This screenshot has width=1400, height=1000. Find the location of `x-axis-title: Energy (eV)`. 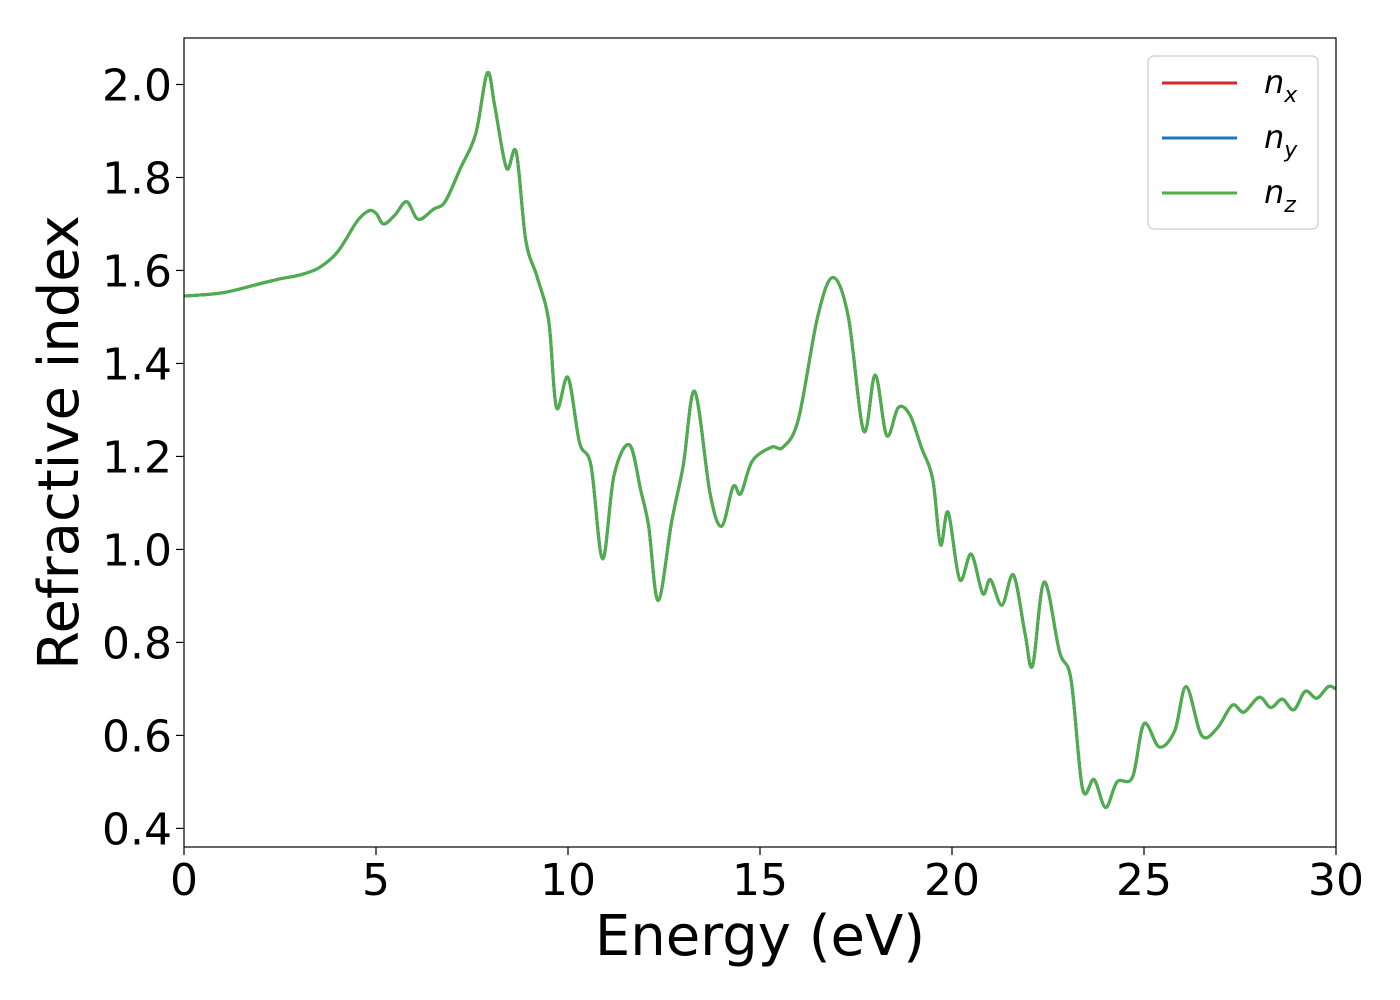

x-axis-title: Energy (eV) is located at coordinates (760, 936).